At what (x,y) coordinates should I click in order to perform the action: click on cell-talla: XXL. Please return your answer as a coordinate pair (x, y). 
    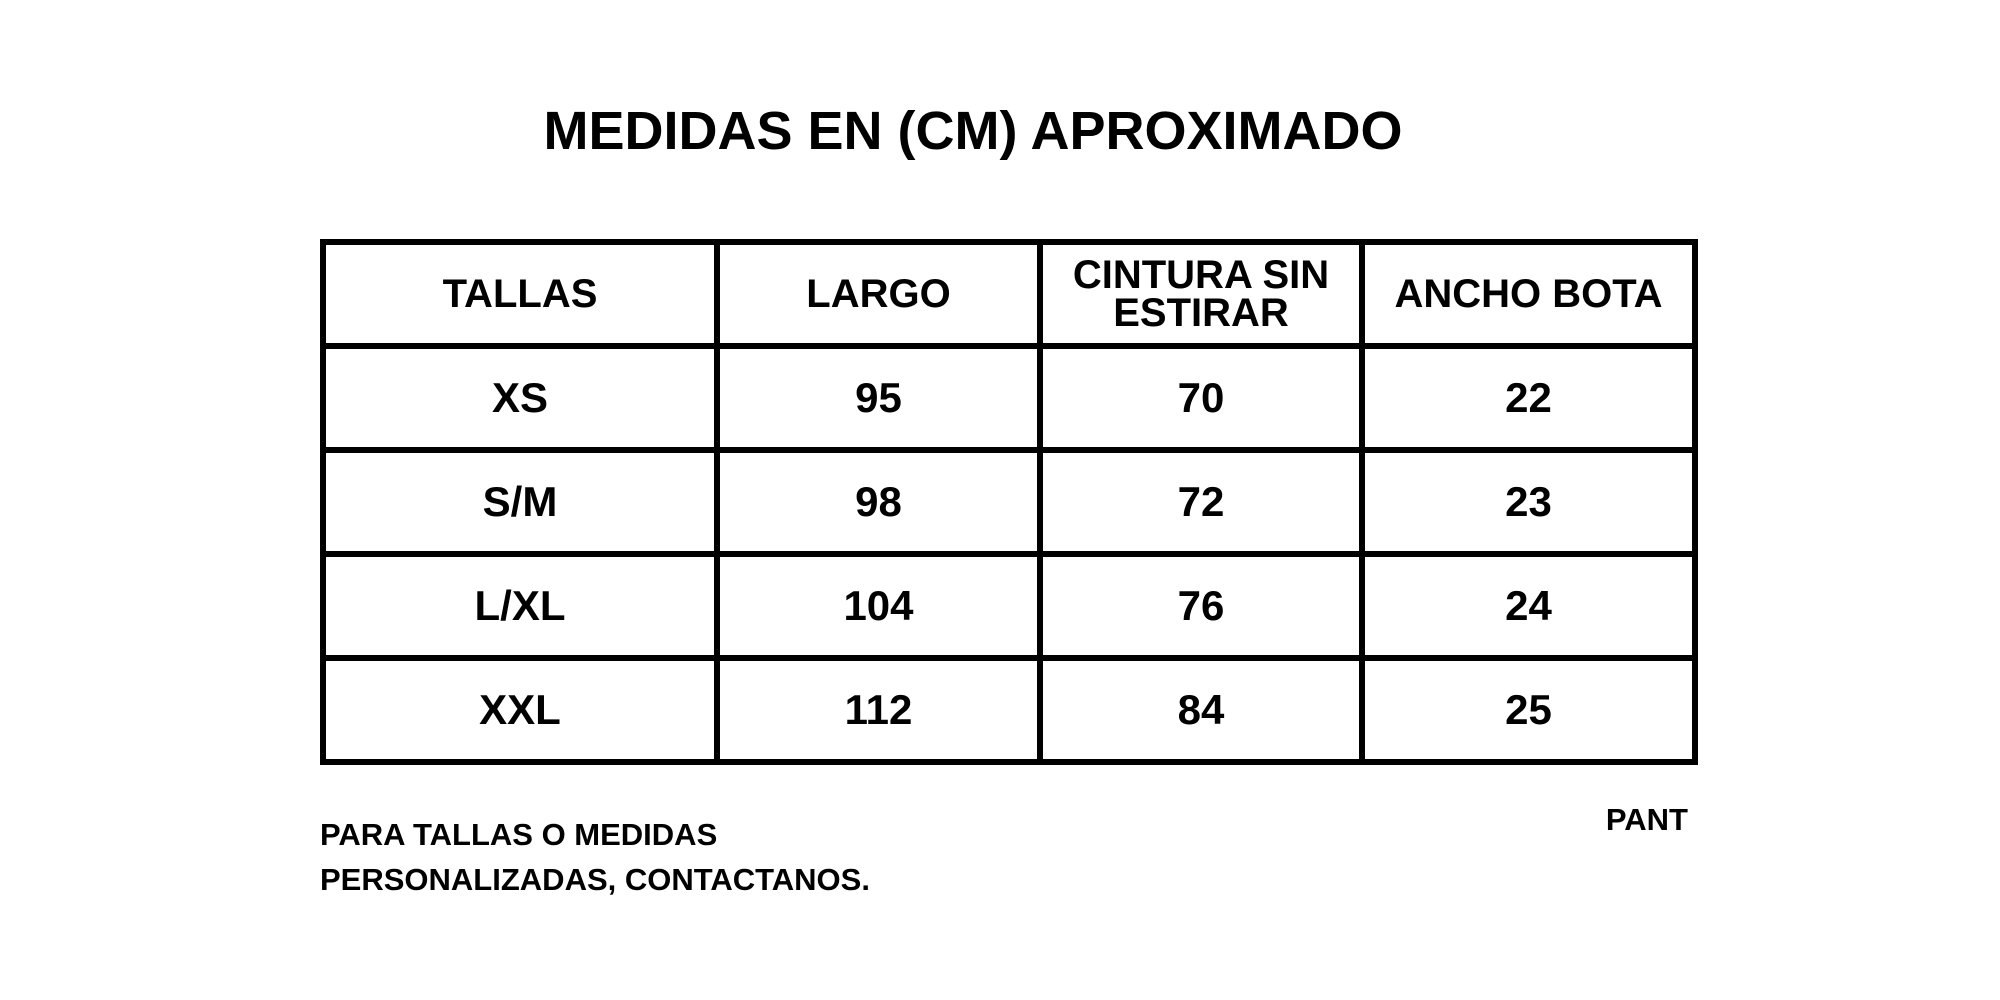
    Looking at the image, I should click on (520, 710).